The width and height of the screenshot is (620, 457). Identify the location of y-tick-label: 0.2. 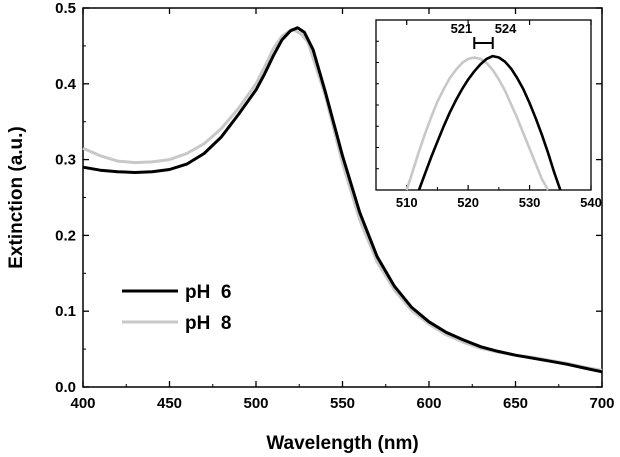
(65, 235).